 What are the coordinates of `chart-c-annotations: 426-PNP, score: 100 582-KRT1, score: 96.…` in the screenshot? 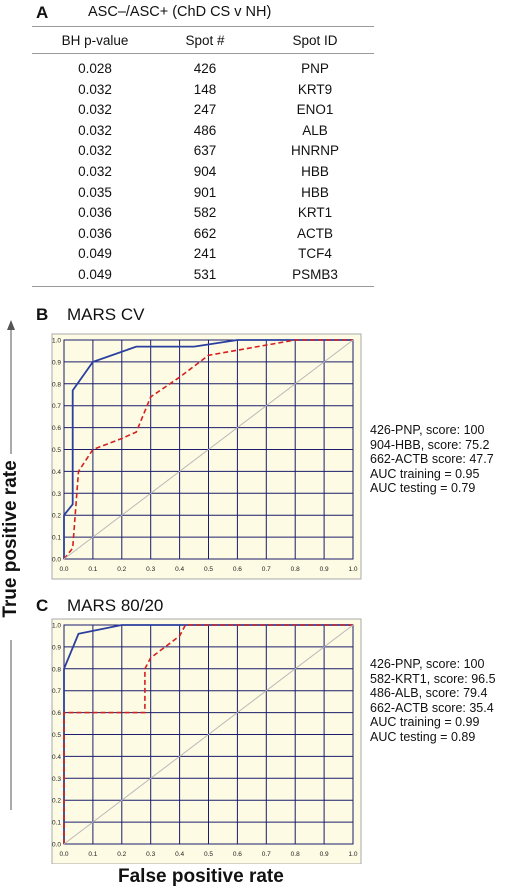 It's located at (433, 700).